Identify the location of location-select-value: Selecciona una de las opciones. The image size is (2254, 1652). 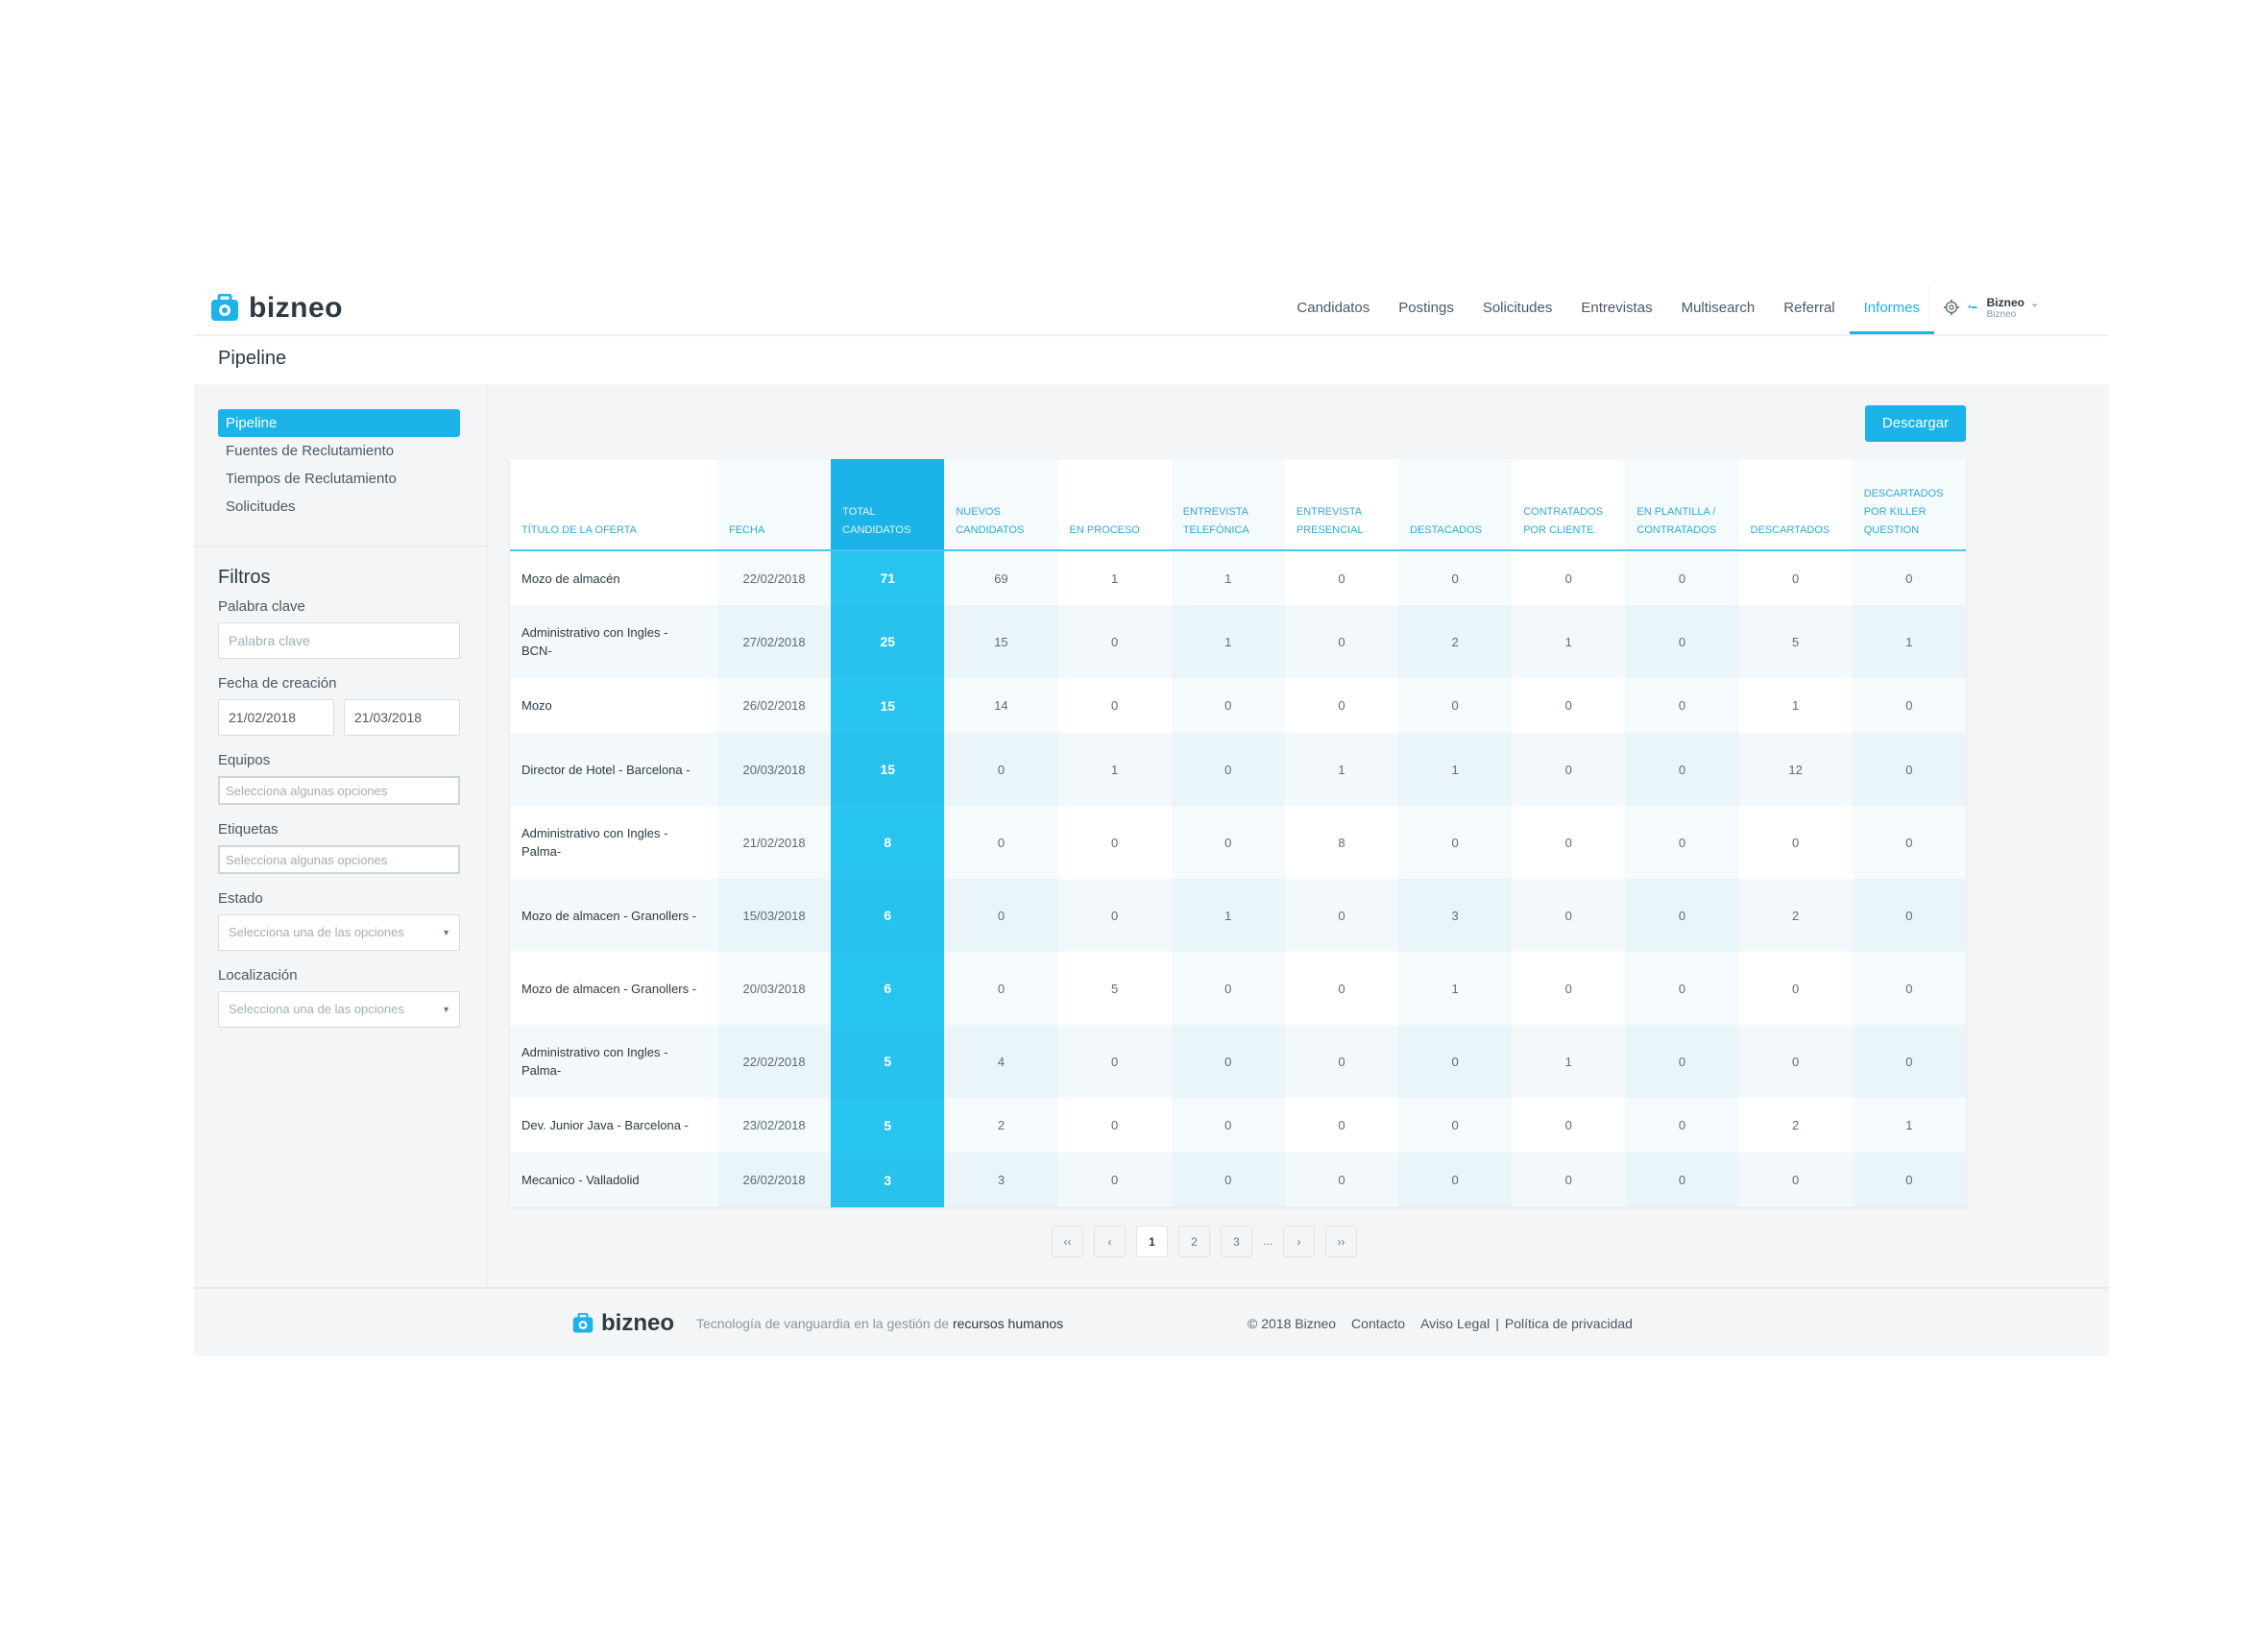
(316, 1009).